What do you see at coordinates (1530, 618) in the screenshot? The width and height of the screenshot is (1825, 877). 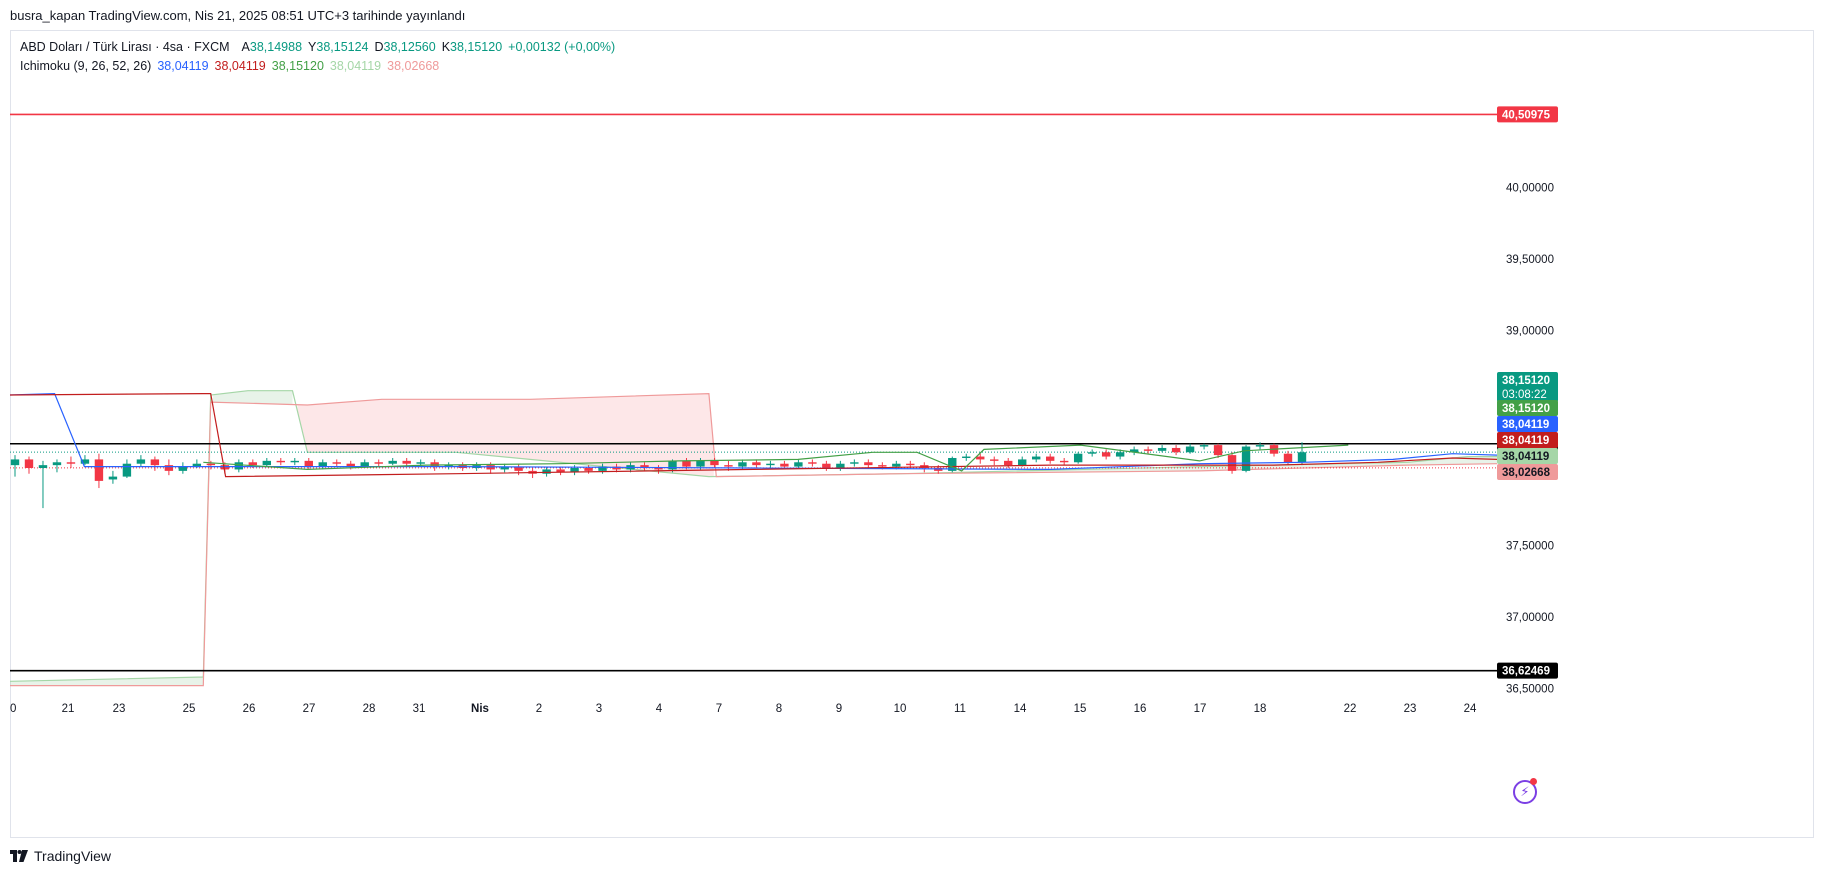 I see `y-axis-tick-label: 37,00000` at bounding box center [1530, 618].